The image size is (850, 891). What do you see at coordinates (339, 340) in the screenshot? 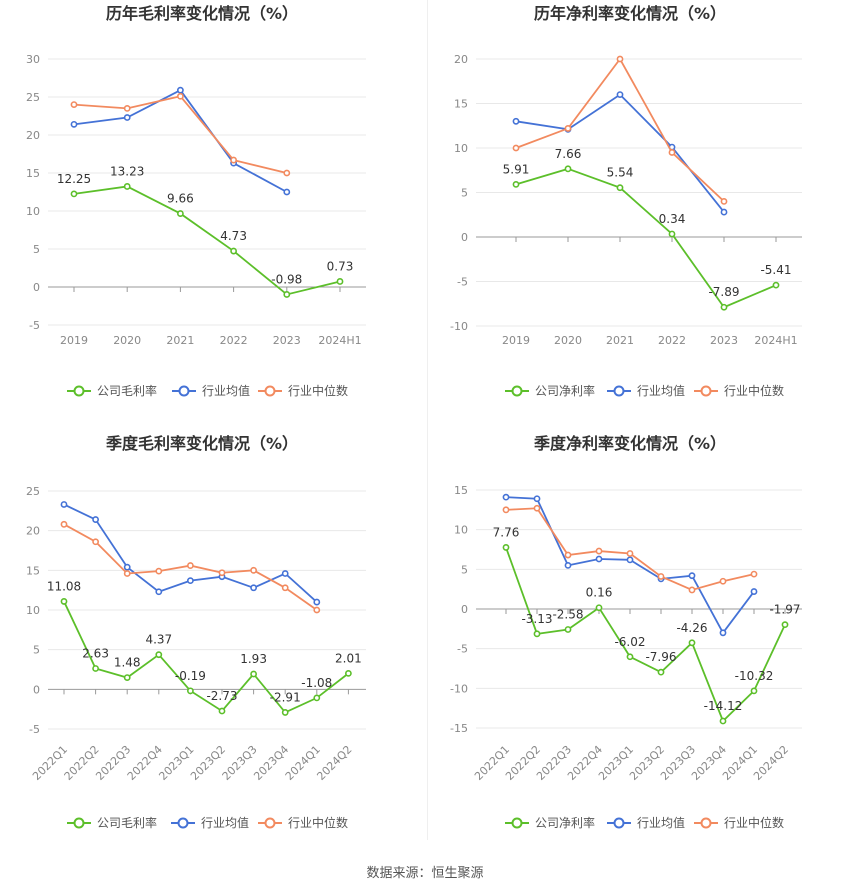
I see `x-tick-label: 2024H1` at bounding box center [339, 340].